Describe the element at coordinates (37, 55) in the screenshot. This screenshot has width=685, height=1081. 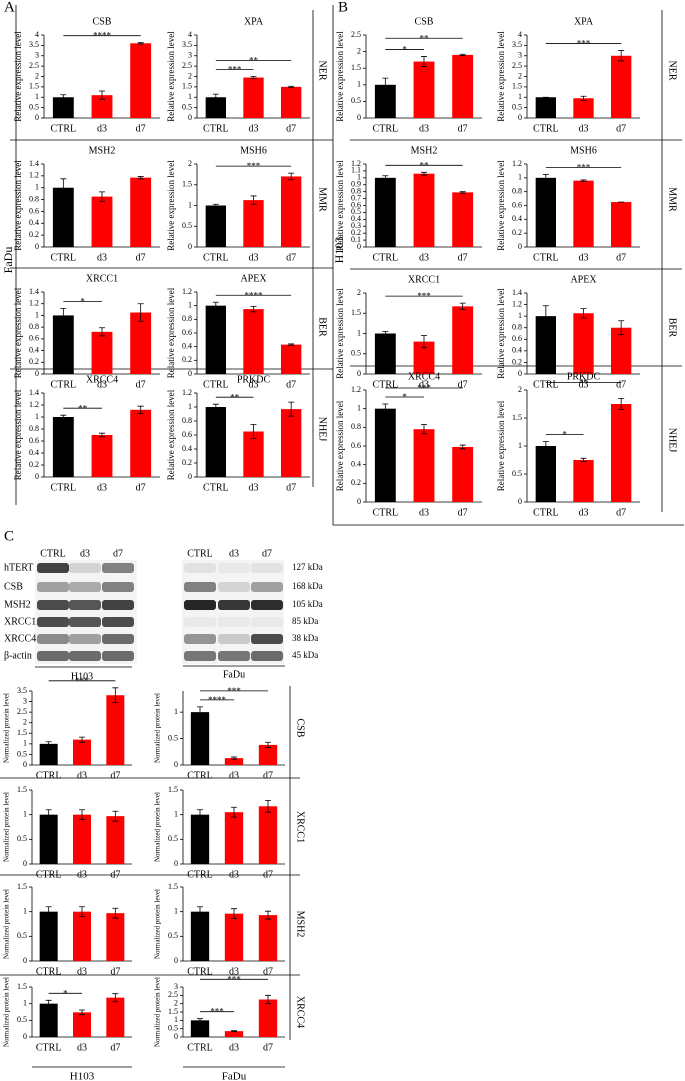
I see `y-tick-label: 3` at that location.